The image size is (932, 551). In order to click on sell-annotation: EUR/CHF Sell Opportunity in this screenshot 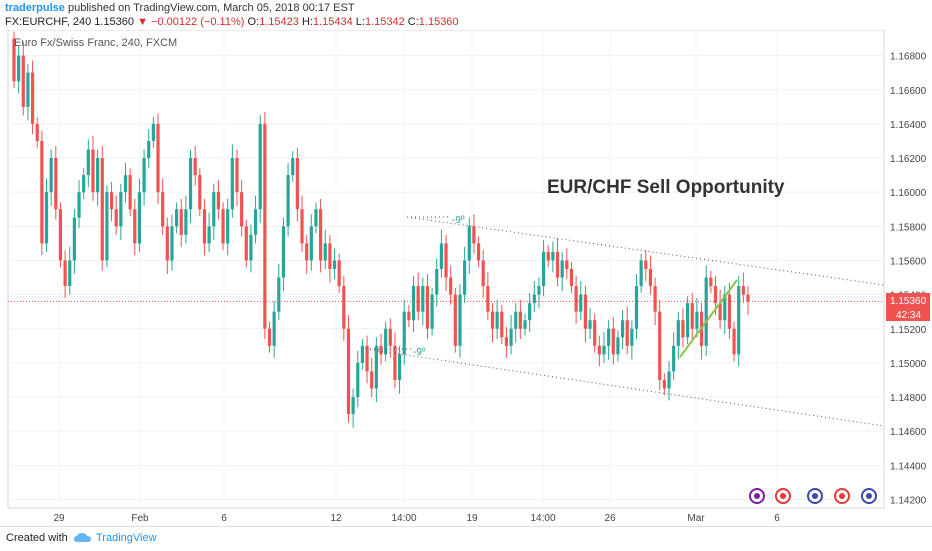, I will do `click(666, 187)`.